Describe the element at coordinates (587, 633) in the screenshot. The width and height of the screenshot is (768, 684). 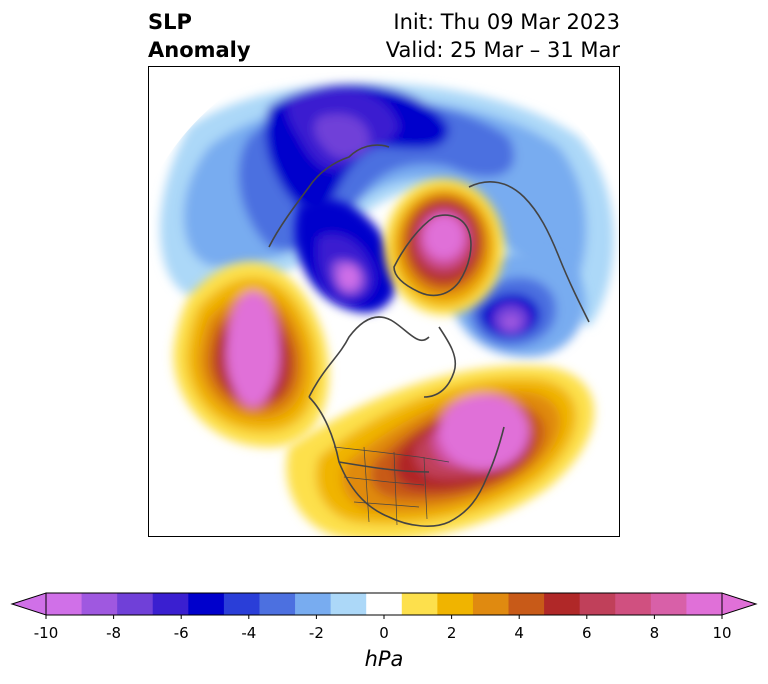
I see `colorbar-tick-label: 6` at that location.